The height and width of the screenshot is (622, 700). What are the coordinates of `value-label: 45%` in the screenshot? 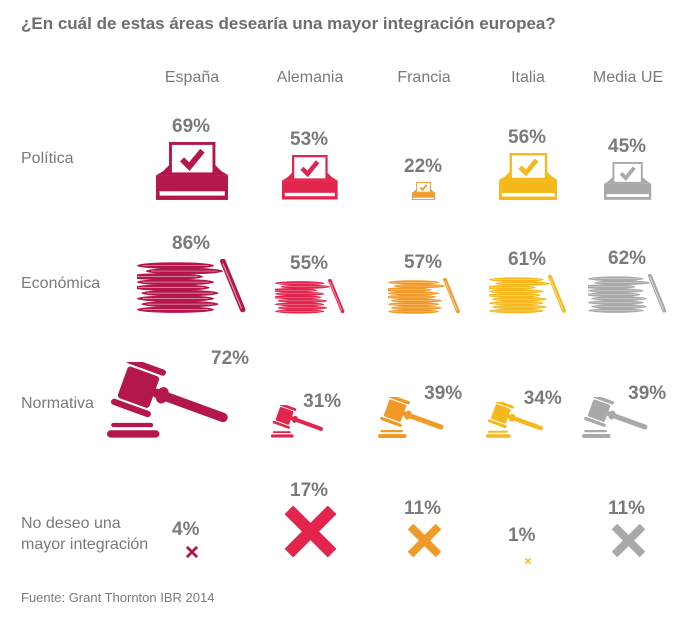 It's located at (627, 147).